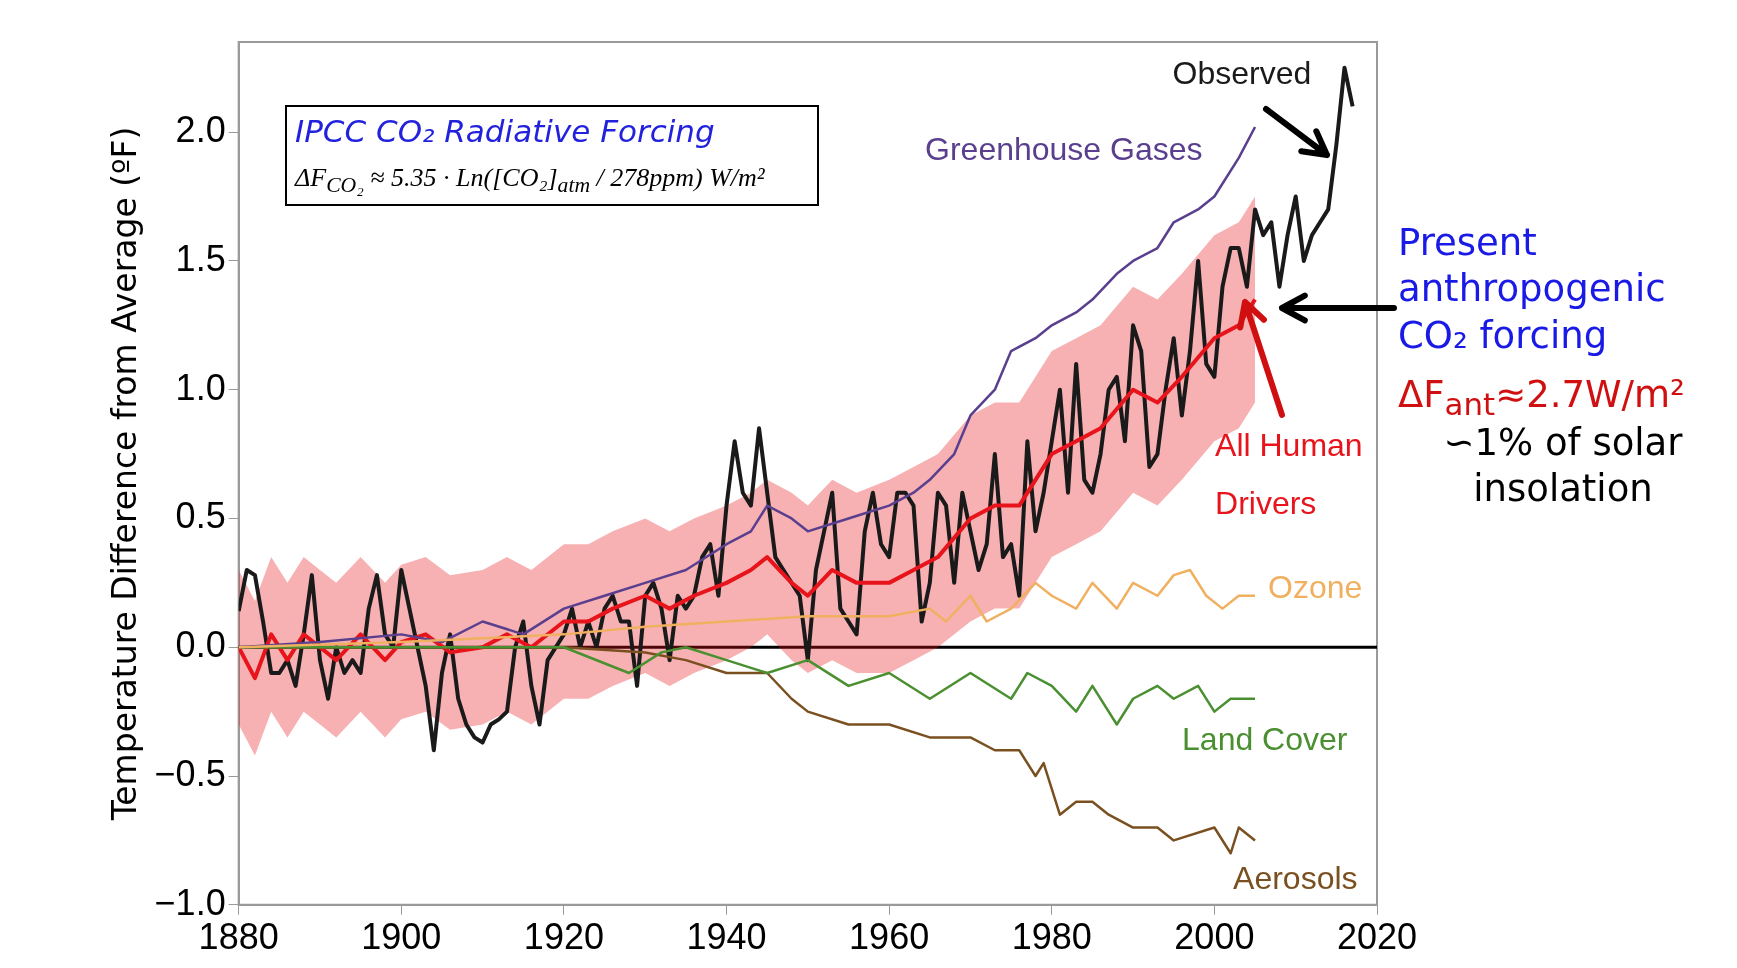  What do you see at coordinates (1265, 738) in the screenshot?
I see `series-label: Land Cover` at bounding box center [1265, 738].